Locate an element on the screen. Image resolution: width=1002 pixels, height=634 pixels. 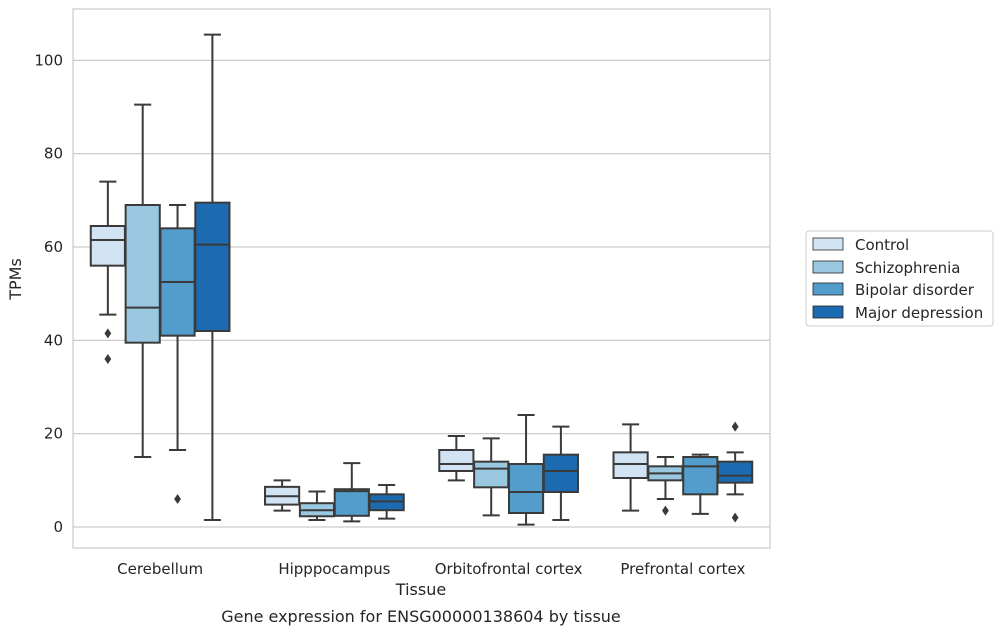
box-schizophrenia-cerebellum-iqr is located at coordinates (142, 274).